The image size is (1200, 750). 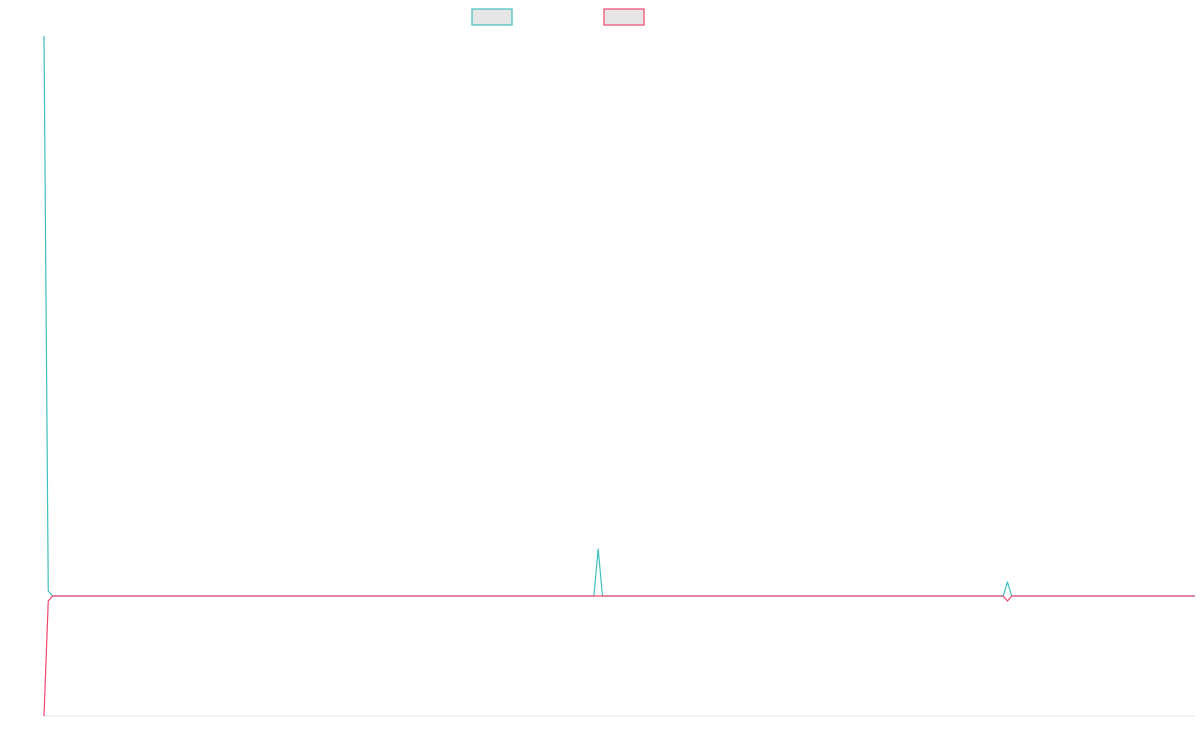 What do you see at coordinates (492, 17) in the screenshot?
I see `legend-swatch-series-a` at bounding box center [492, 17].